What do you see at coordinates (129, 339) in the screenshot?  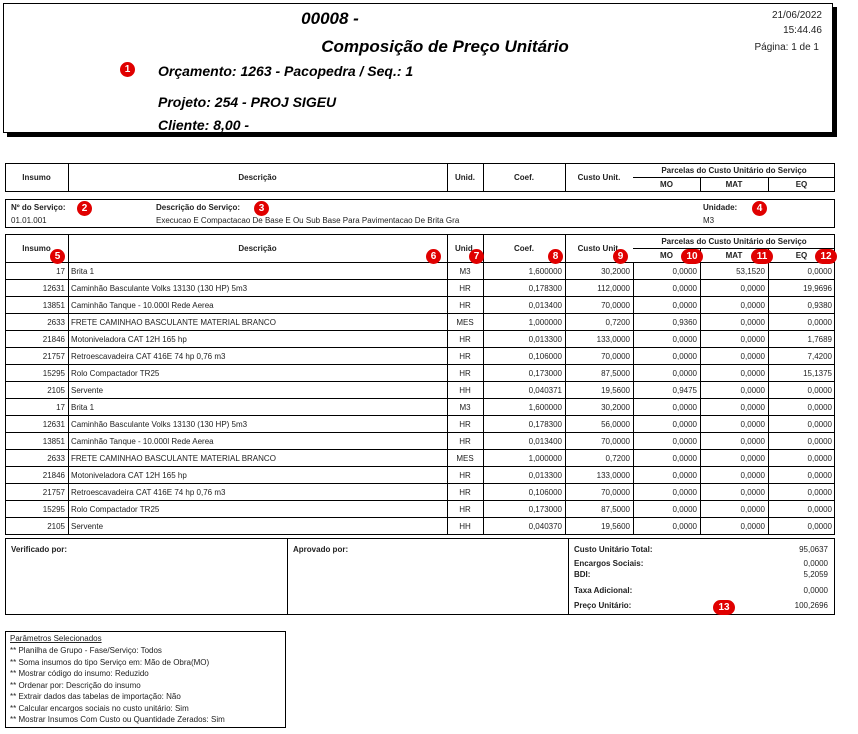 I see `table-cell: Motoniveladora CAT 12H 165 hp` at bounding box center [129, 339].